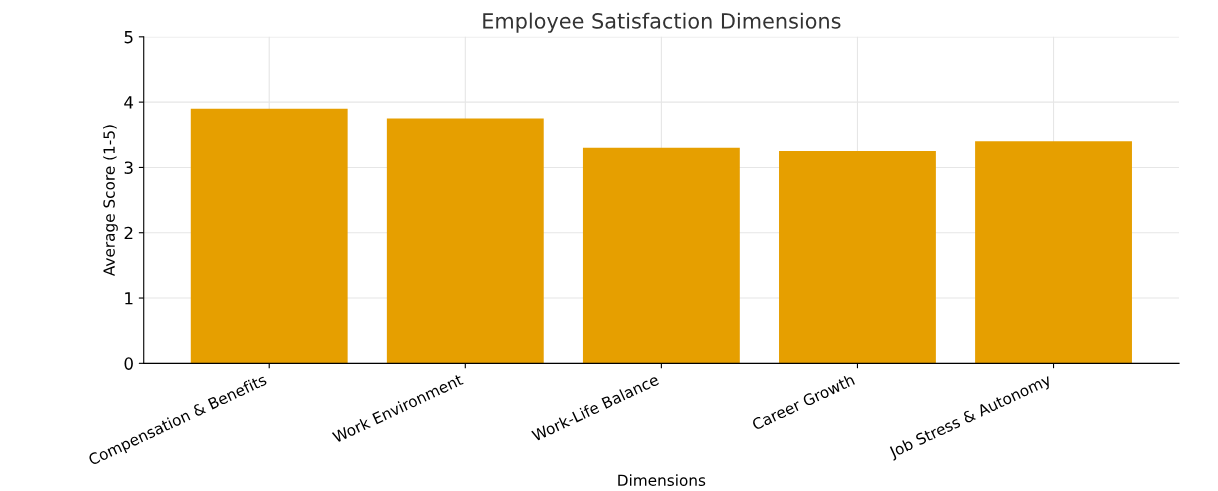 The image size is (1218, 491). Describe the element at coordinates (129, 102) in the screenshot. I see `y-tick-label: 4` at that location.